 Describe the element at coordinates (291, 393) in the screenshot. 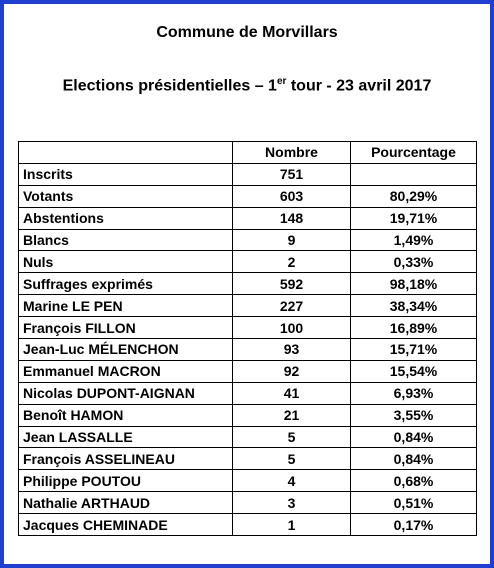

I see `cell: 41` at that location.